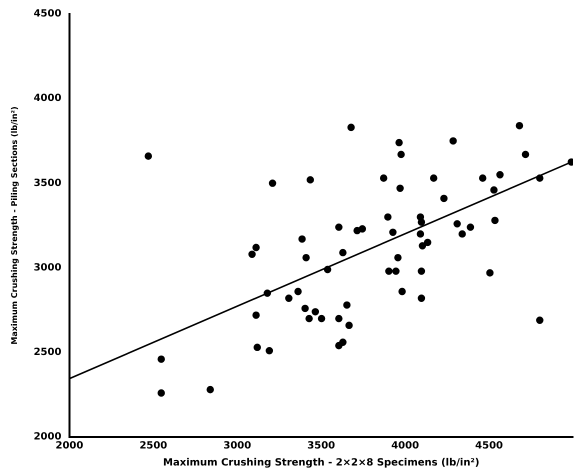 This screenshot has width=578, height=475. Describe the element at coordinates (405, 446) in the screenshot. I see `x-tick-label: 4000` at that location.